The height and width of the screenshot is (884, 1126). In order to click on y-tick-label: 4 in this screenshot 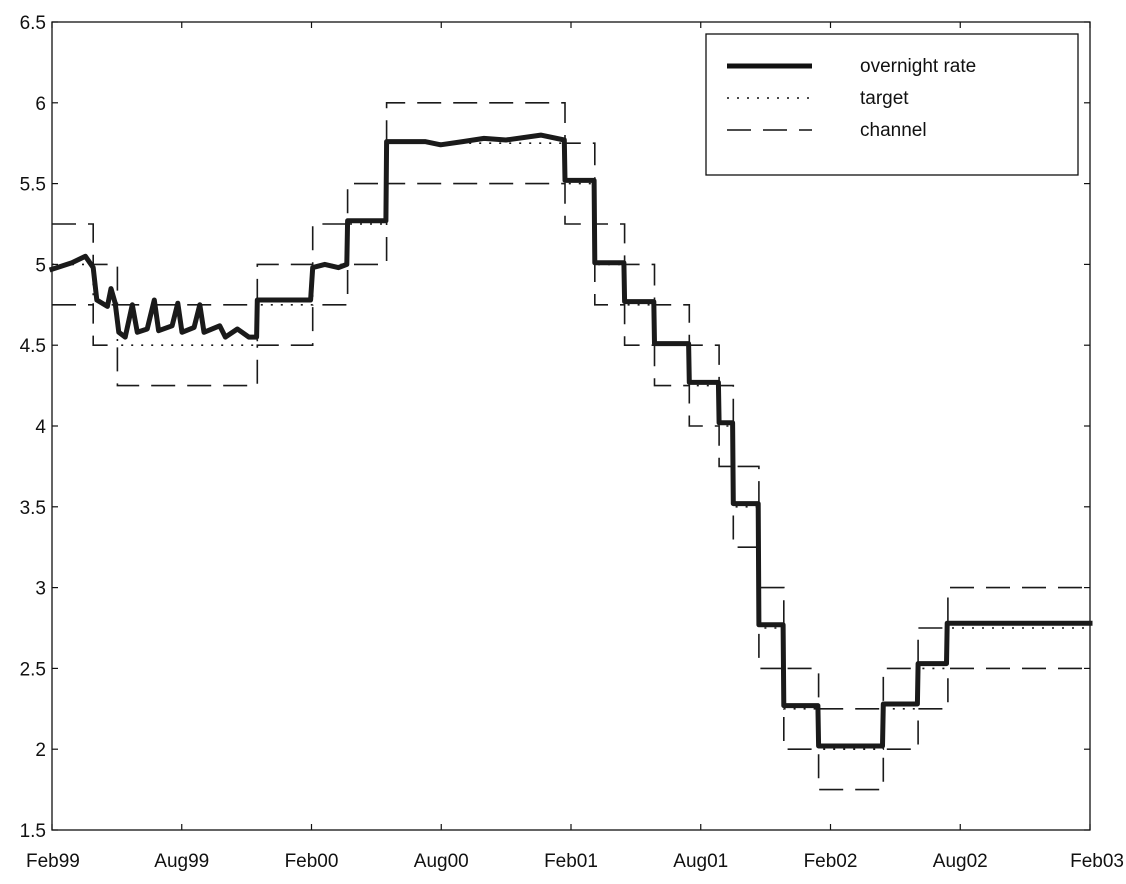, I will do `click(40, 427)`.